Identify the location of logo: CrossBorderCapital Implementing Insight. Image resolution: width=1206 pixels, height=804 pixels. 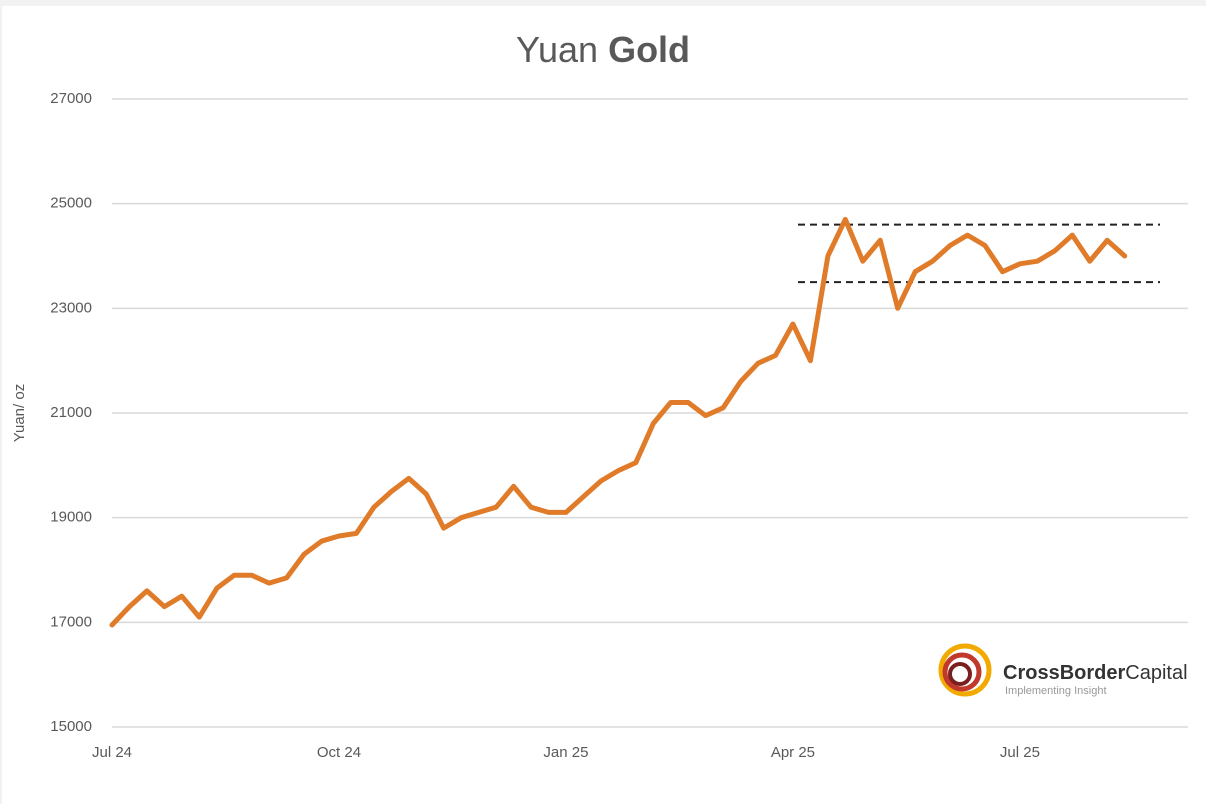
(1063, 670).